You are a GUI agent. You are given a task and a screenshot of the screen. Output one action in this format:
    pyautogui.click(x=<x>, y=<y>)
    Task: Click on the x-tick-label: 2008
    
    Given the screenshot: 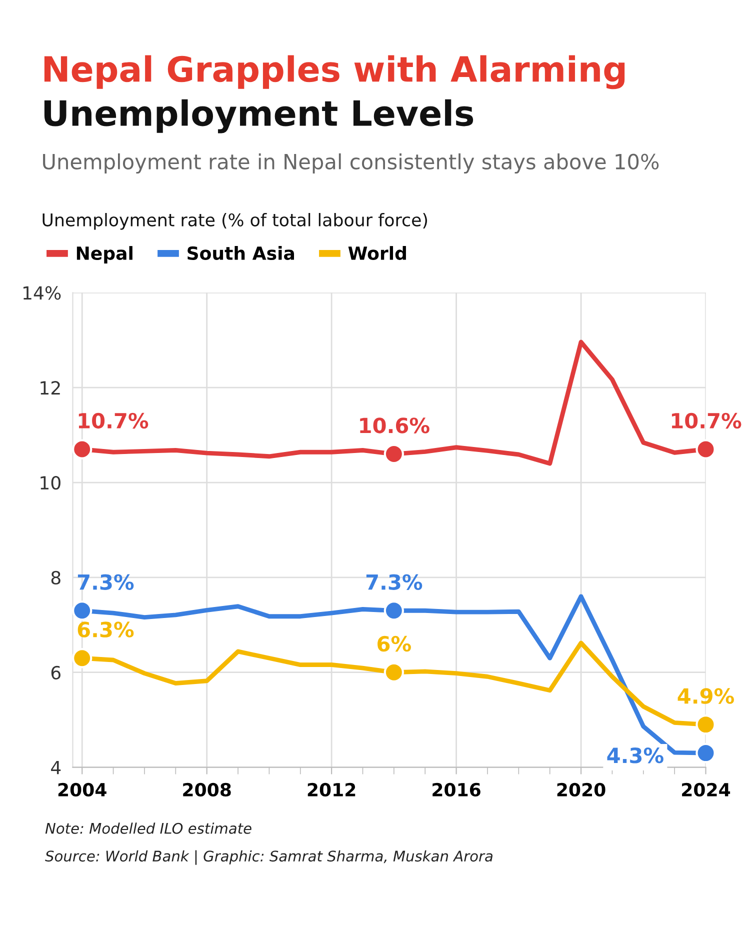 What is the action you would take?
    pyautogui.click(x=207, y=789)
    